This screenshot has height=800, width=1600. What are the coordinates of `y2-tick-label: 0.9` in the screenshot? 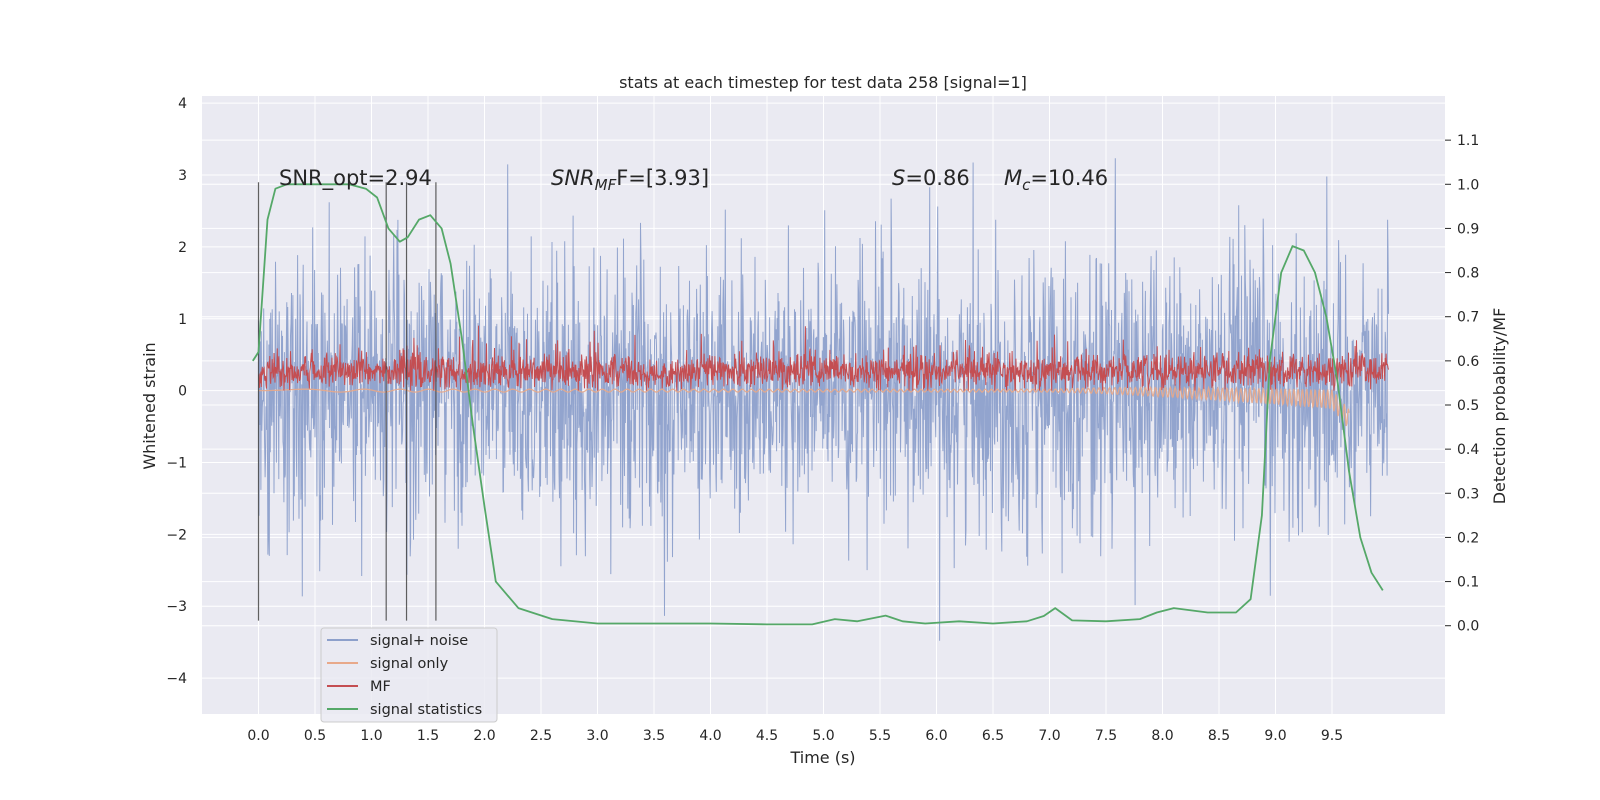 It's located at (1468, 229).